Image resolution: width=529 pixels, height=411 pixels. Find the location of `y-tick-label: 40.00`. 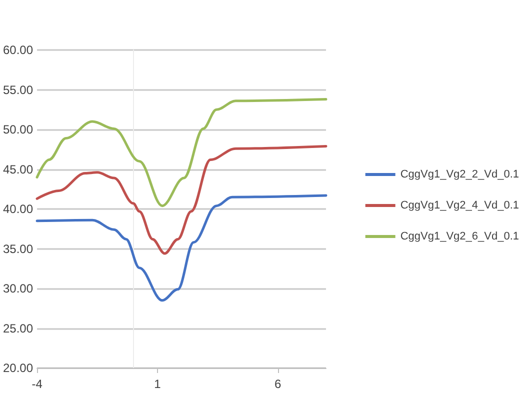

y-tick-label: 40.00 is located at coordinates (18, 209).